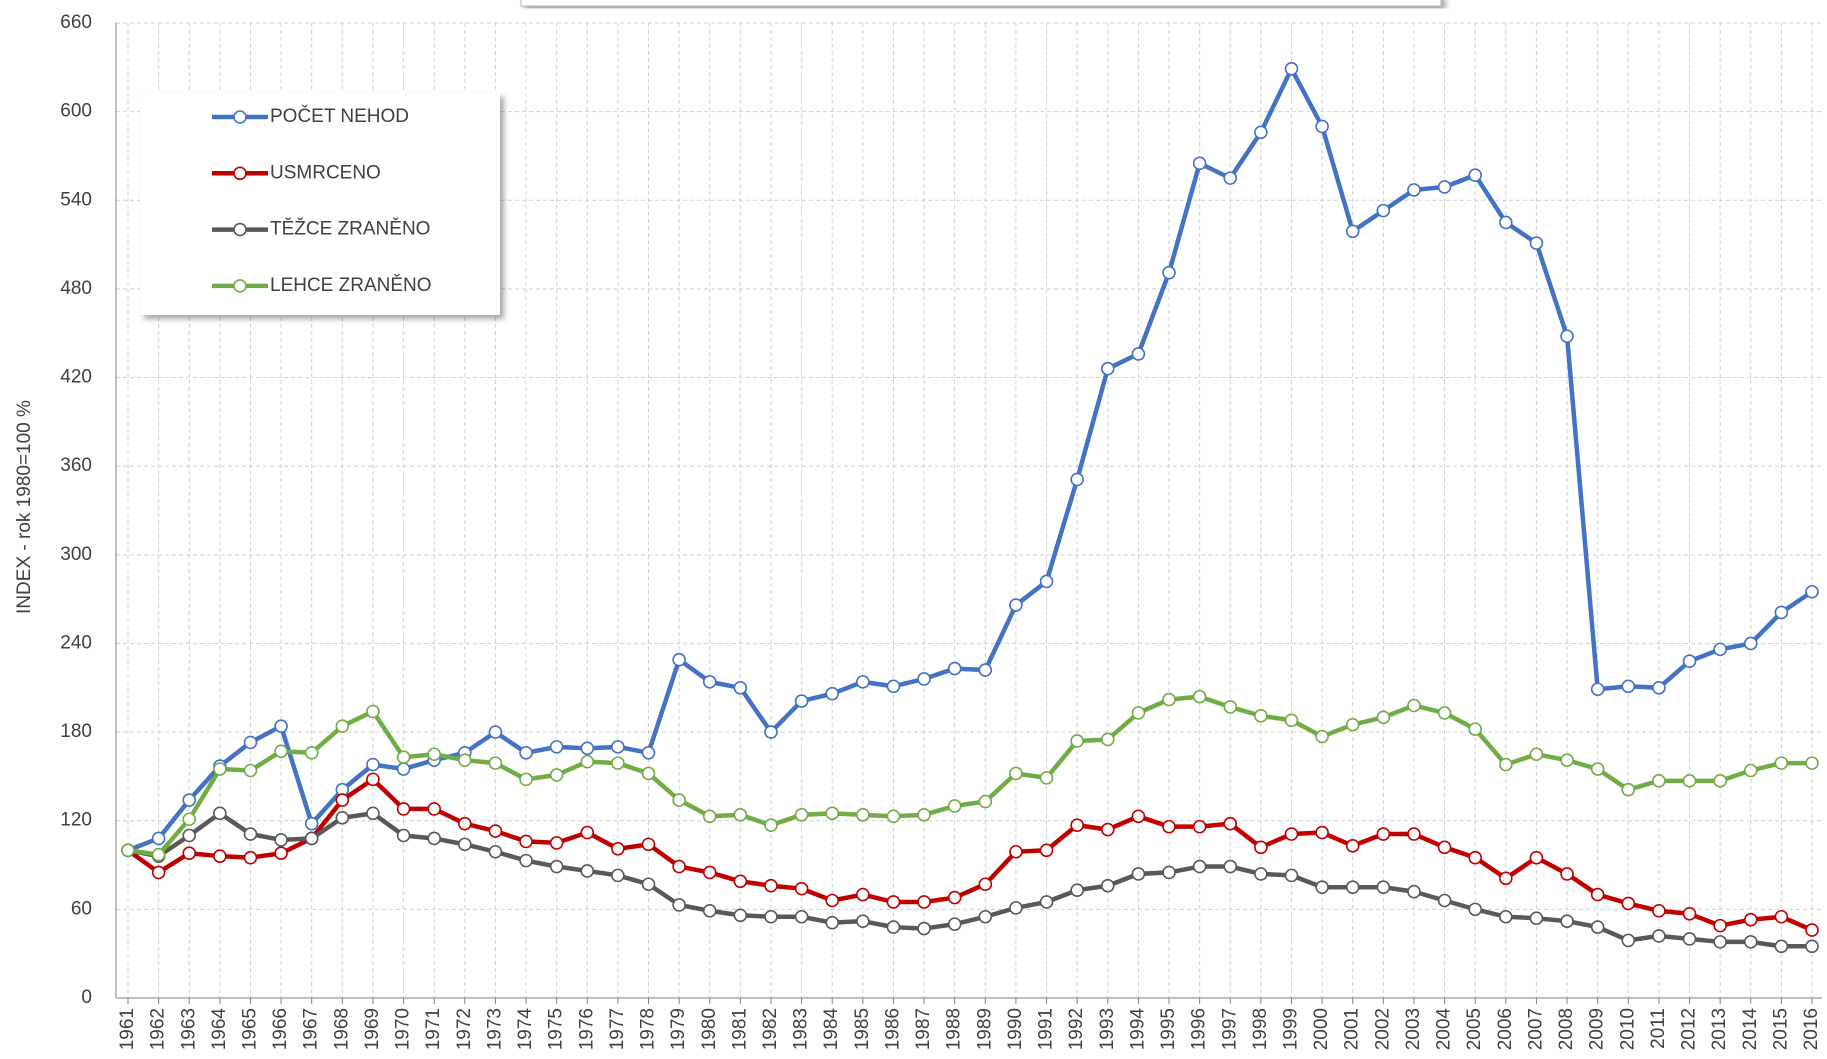  What do you see at coordinates (1505, 1029) in the screenshot?
I see `x-tick-label: 2006` at bounding box center [1505, 1029].